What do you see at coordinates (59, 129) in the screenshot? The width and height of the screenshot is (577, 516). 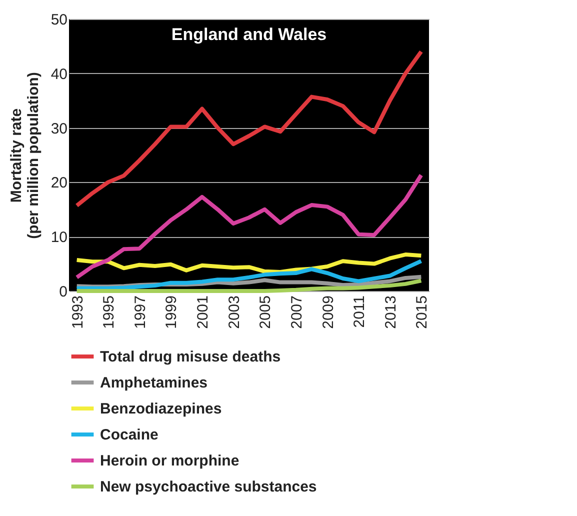 I see `y-tick-label: 30` at bounding box center [59, 129].